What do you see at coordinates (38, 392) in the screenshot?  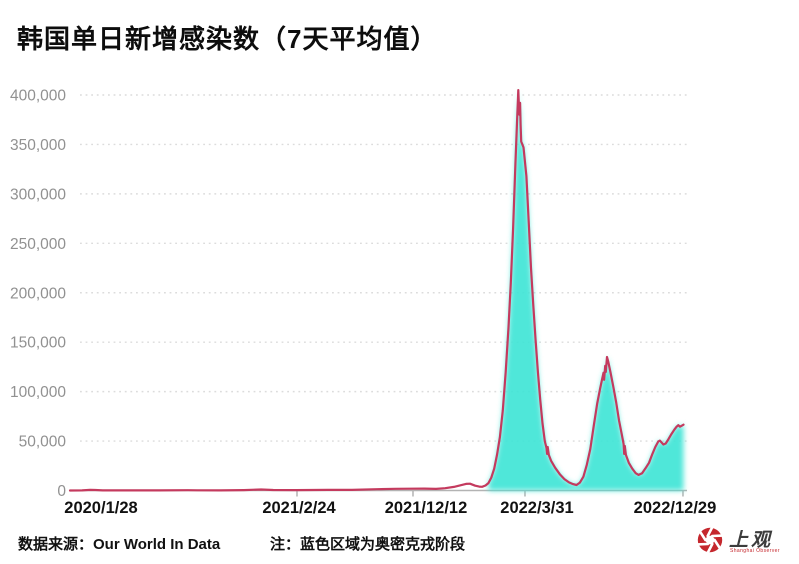 I see `y-tick-label: 100,000` at bounding box center [38, 392].